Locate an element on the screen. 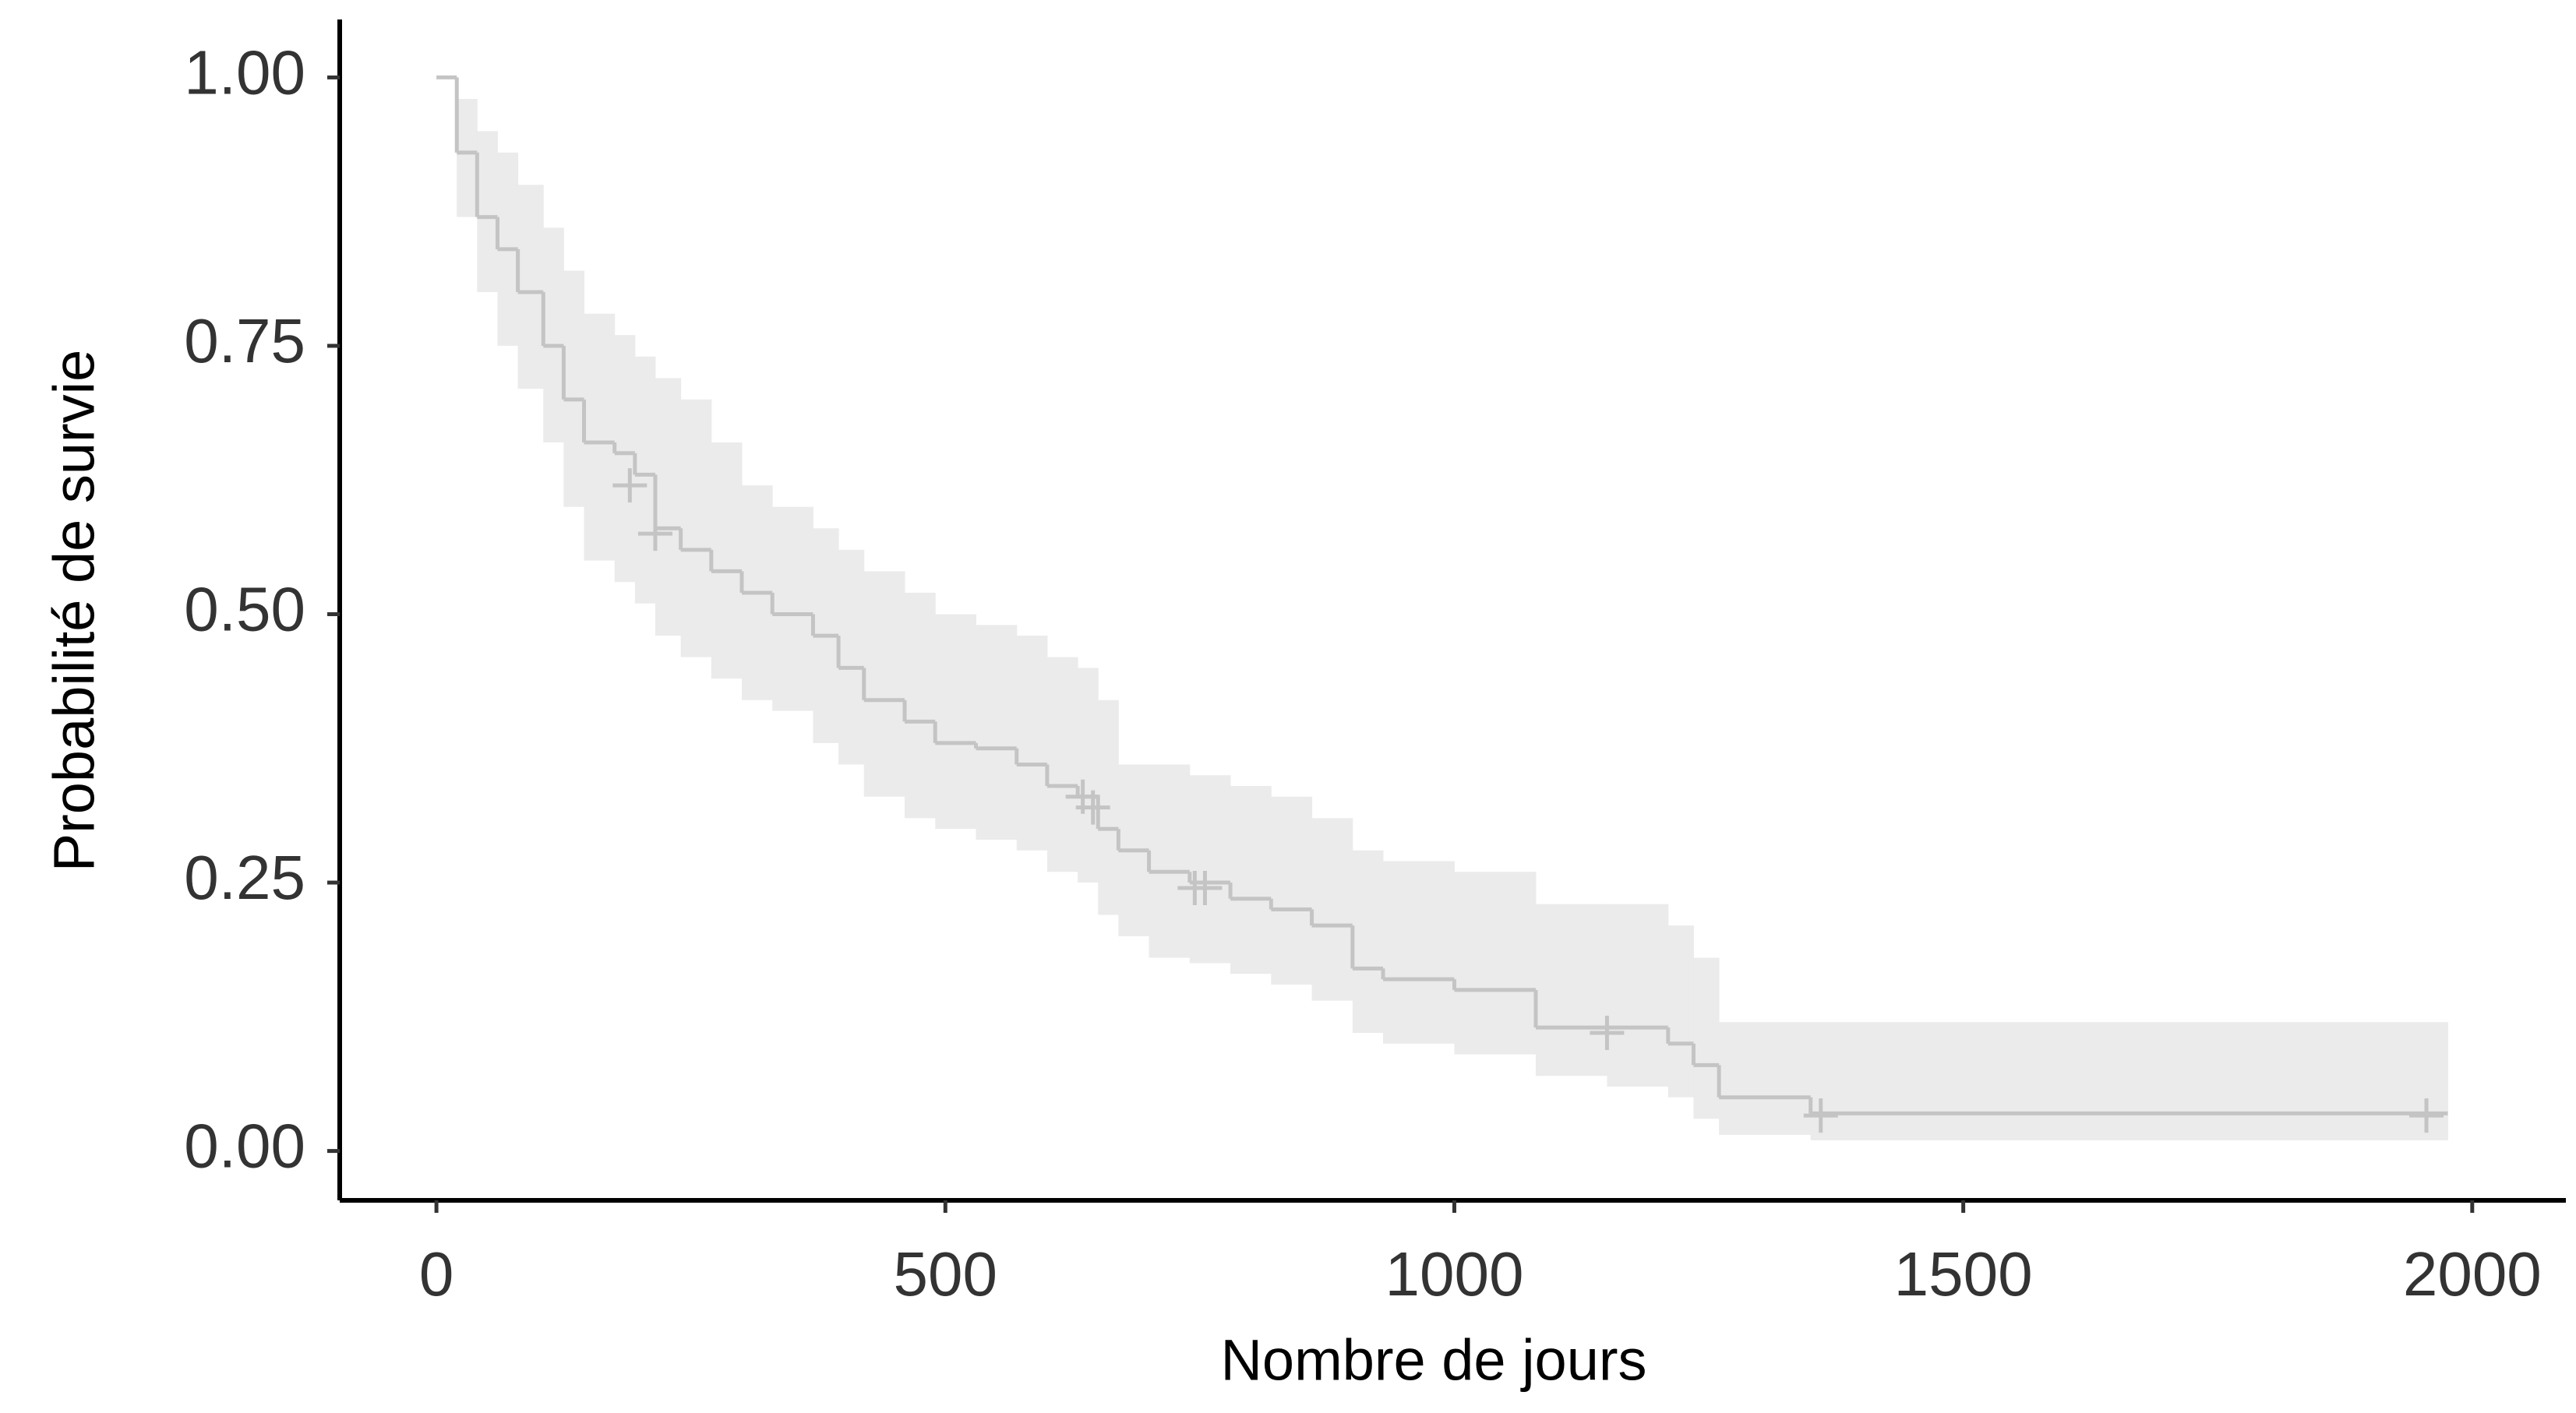 The image size is (2576, 1413). y-tick-label: 0.25 is located at coordinates (244, 878).